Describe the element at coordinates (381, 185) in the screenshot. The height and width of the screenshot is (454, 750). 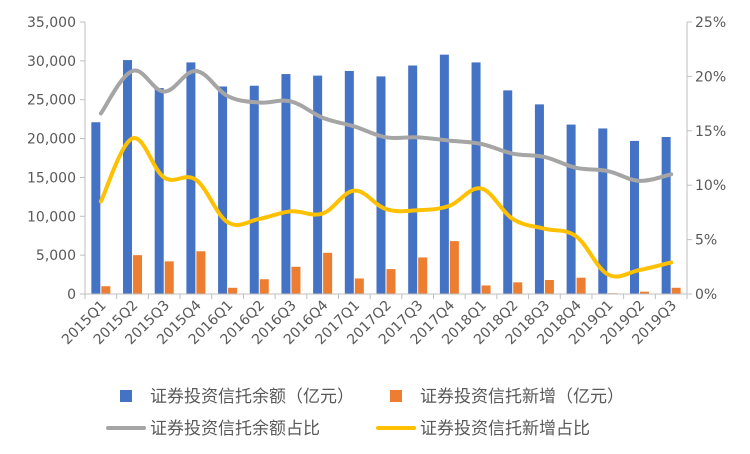
I see `bar-series-0-2017Q2` at that location.